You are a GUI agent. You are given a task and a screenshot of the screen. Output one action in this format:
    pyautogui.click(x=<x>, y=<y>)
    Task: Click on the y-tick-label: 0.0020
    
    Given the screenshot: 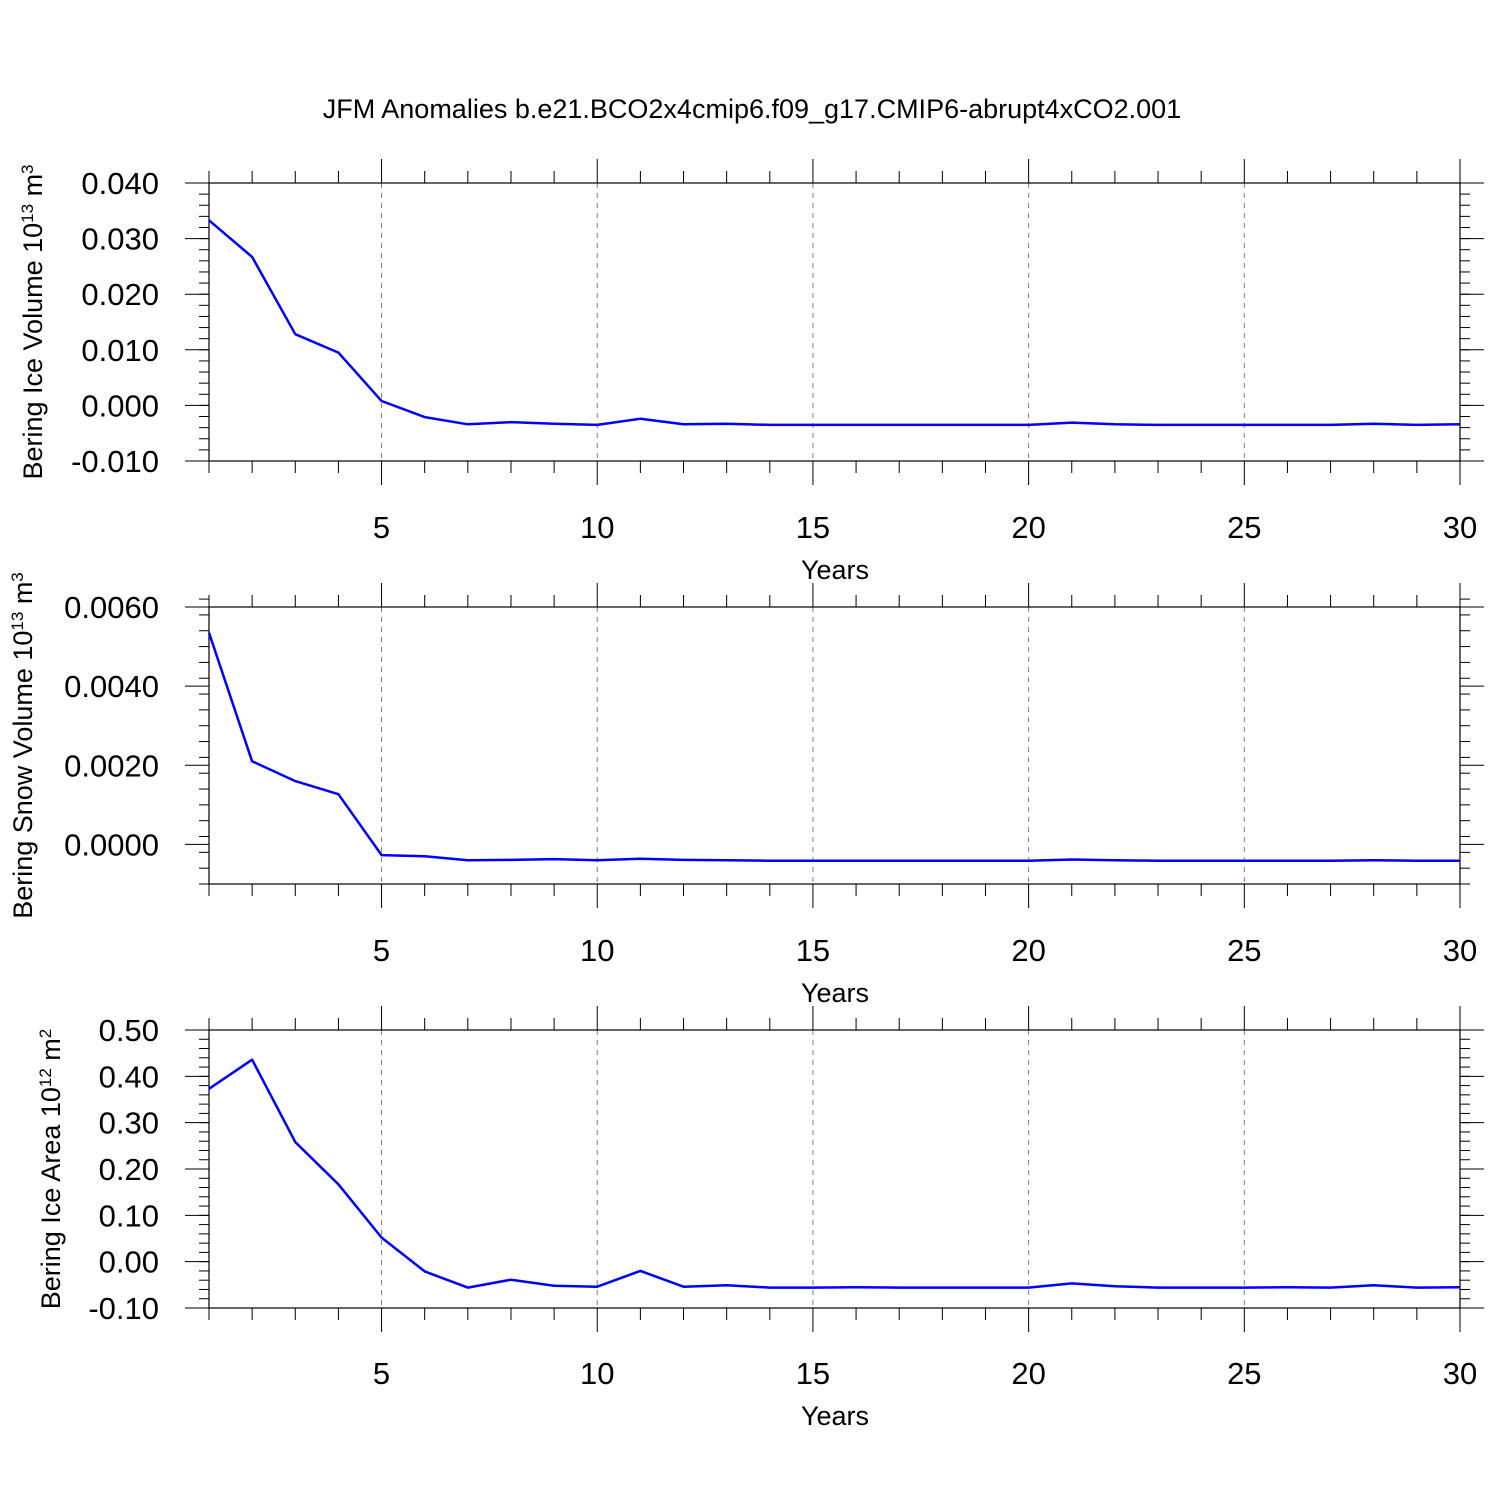 What is the action you would take?
    pyautogui.click(x=111, y=765)
    